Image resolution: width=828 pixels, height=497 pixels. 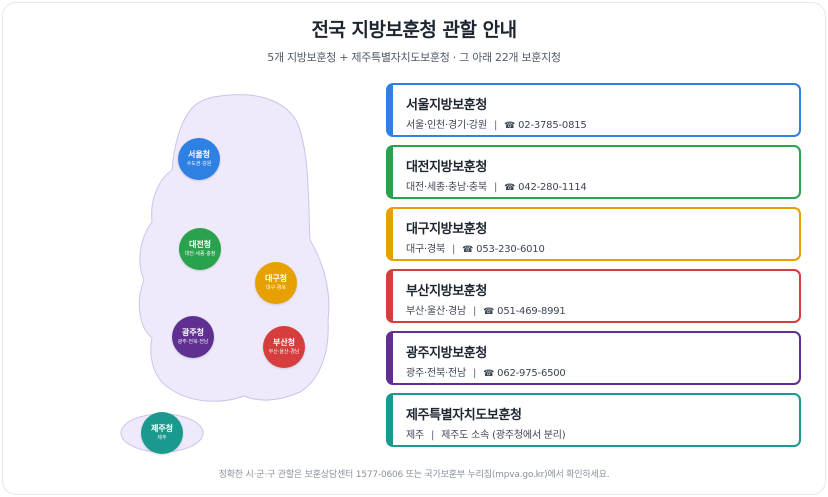 I want to click on office-phone: 053-230-6010, so click(x=510, y=249).